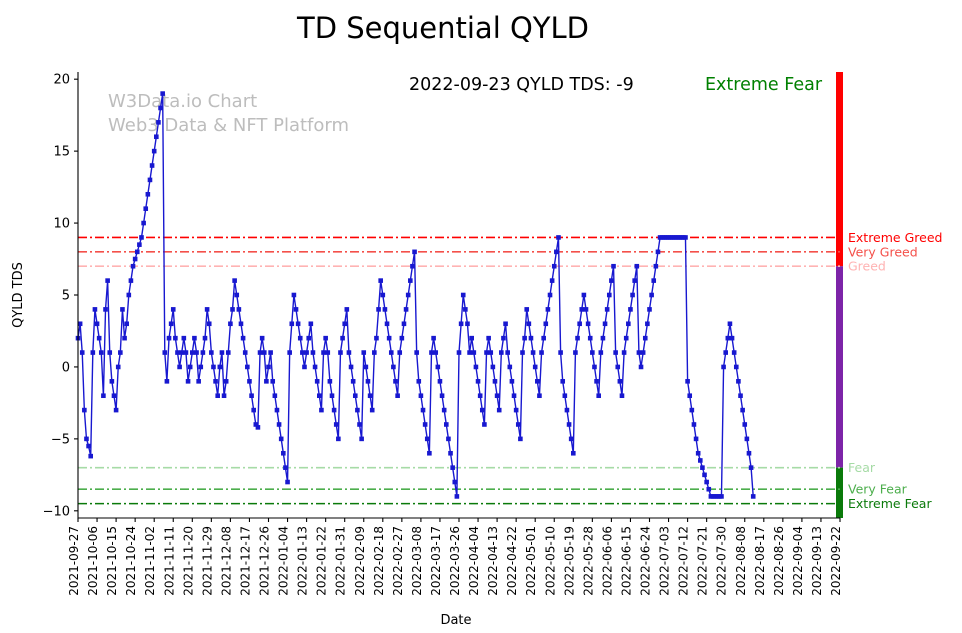  What do you see at coordinates (550, 561) in the screenshot?
I see `x-tick-label: 2022-05-10` at bounding box center [550, 561].